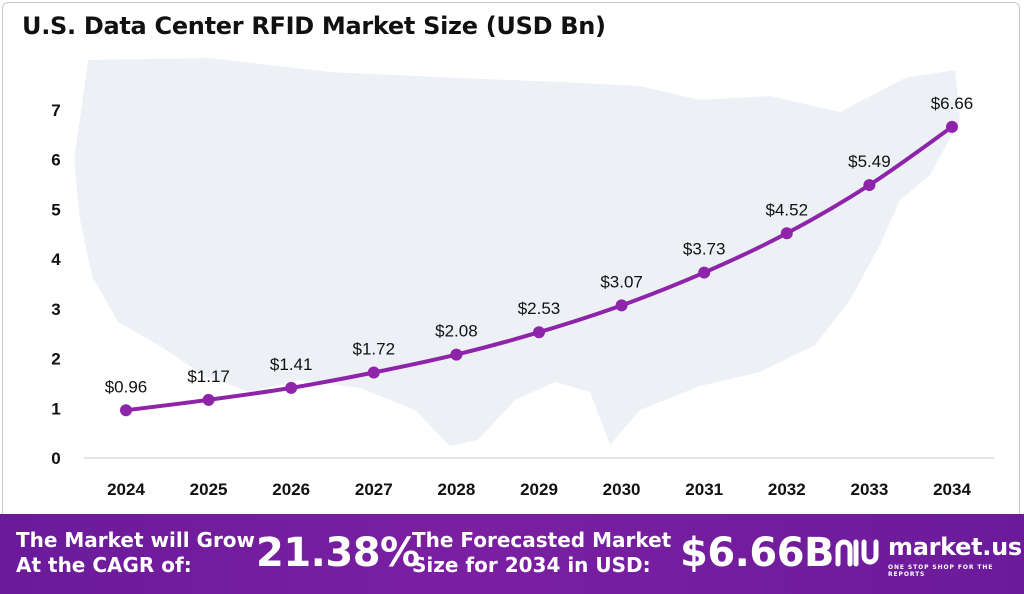  I want to click on forecast-label-line2: Size for 2034 in USD:, so click(531, 565).